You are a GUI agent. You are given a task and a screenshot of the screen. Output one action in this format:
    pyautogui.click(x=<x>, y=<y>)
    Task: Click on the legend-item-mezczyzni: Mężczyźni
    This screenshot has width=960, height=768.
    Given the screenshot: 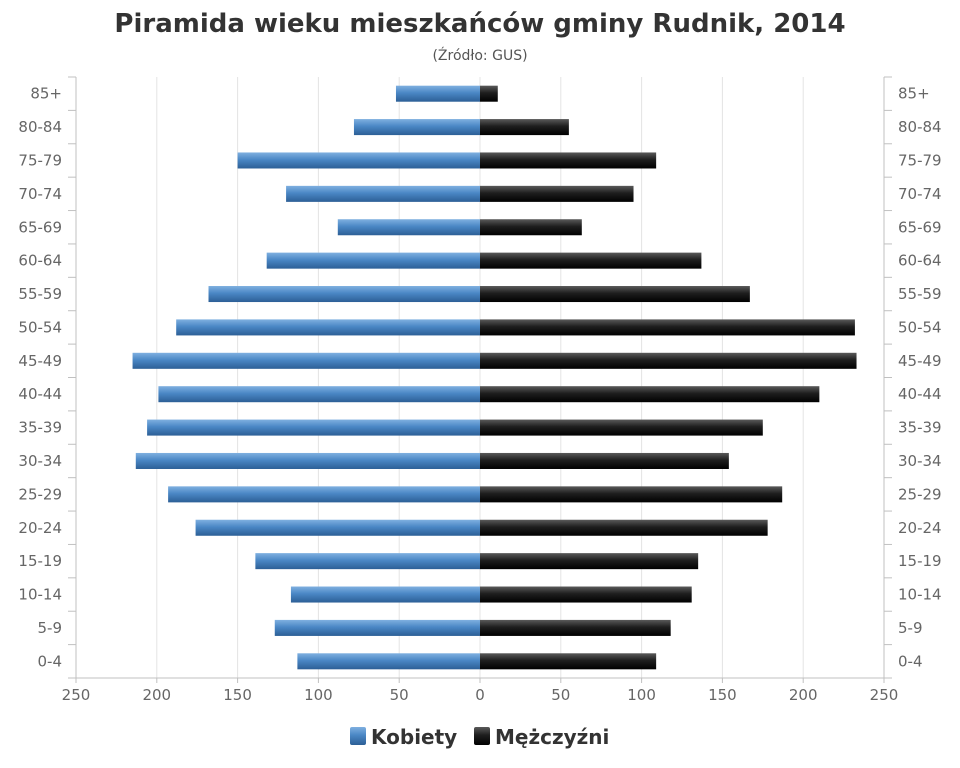 What is the action you would take?
    pyautogui.click(x=541, y=737)
    